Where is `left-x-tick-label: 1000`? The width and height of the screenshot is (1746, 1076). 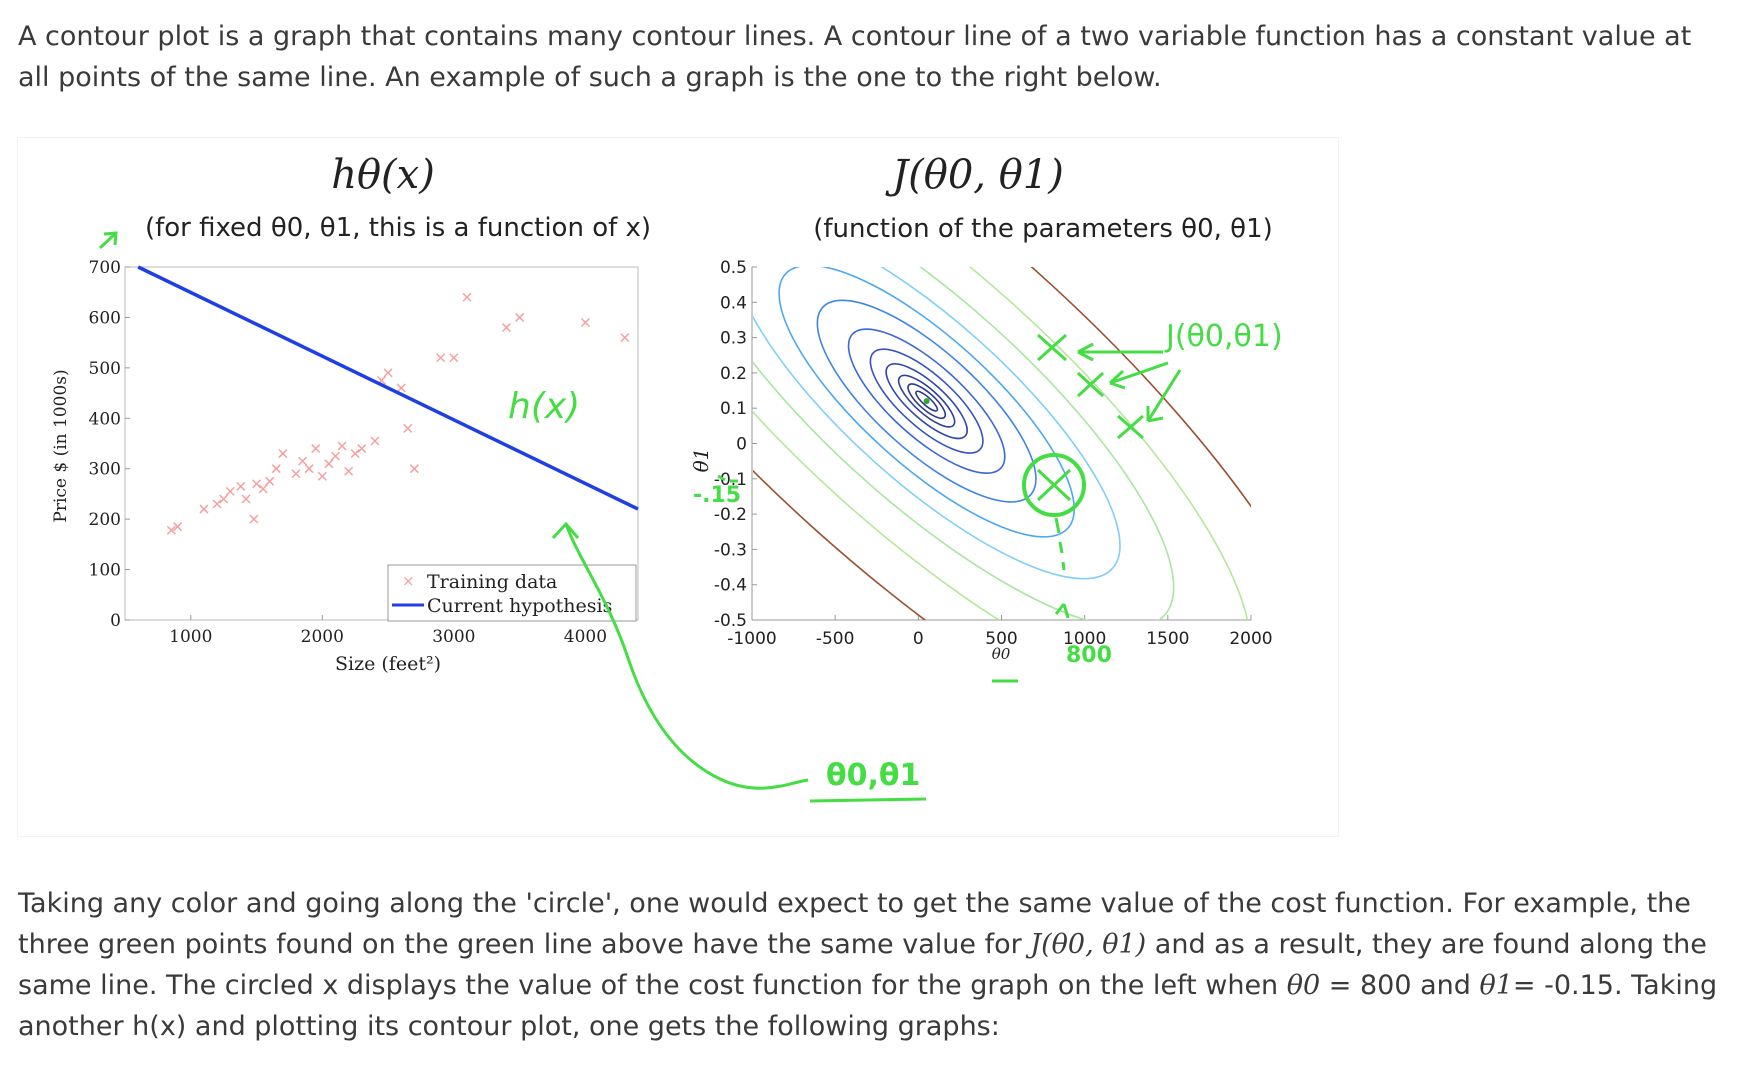
left-x-tick-label: 1000 is located at coordinates (190, 637).